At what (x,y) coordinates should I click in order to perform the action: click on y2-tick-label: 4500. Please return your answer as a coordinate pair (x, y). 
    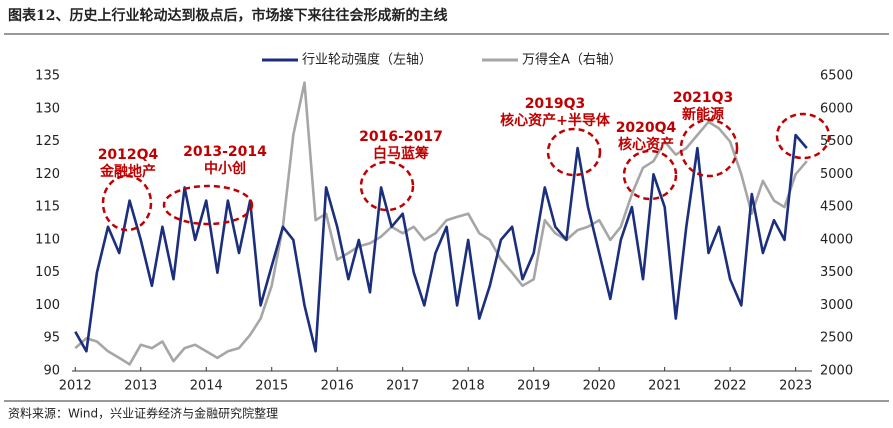
    Looking at the image, I should click on (836, 207).